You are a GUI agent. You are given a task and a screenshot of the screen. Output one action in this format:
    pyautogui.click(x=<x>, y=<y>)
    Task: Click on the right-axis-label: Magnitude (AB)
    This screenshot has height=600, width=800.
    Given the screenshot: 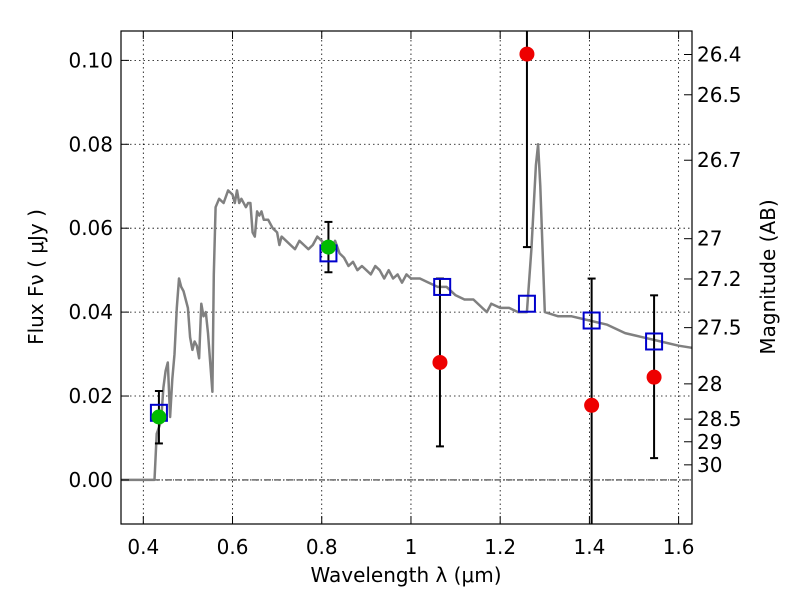 What is the action you would take?
    pyautogui.click(x=768, y=276)
    